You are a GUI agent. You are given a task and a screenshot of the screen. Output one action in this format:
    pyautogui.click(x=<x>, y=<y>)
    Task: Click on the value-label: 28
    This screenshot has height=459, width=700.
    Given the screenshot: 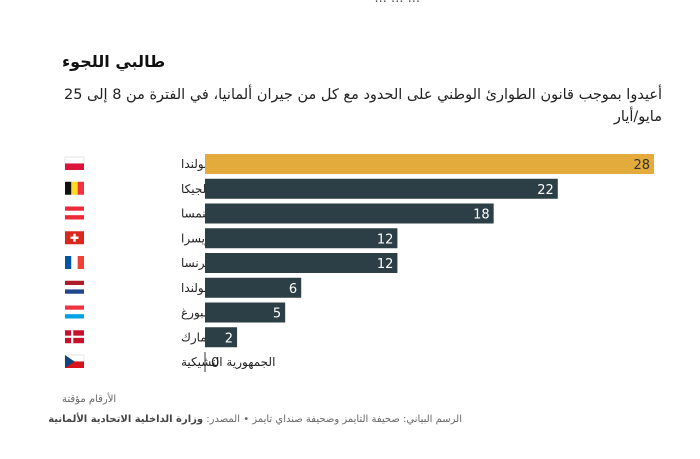 What is the action you would take?
    pyautogui.click(x=641, y=165)
    